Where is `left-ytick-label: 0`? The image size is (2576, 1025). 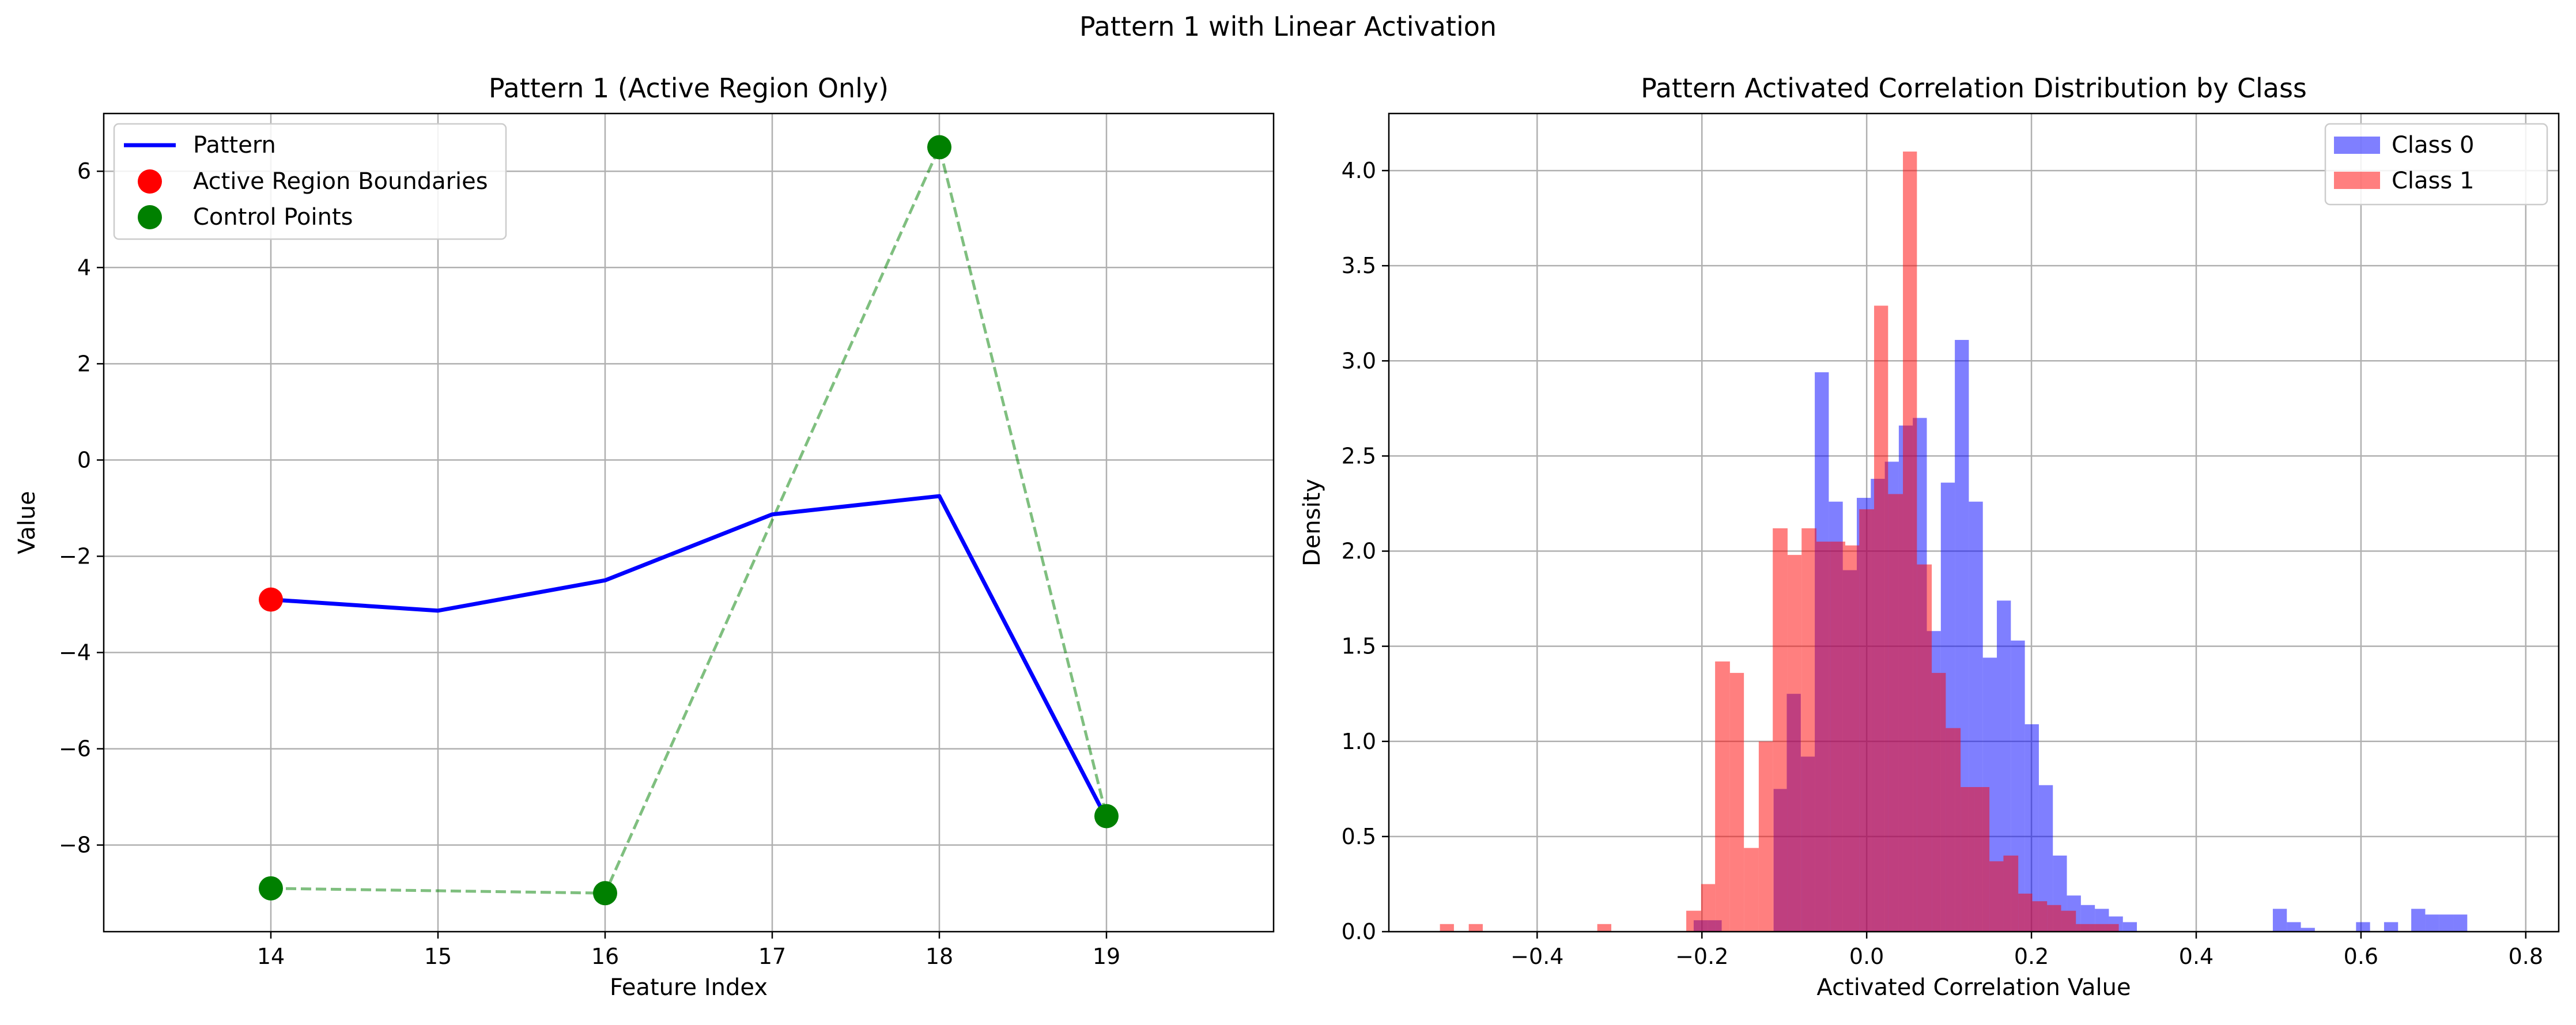
left-ytick-label: 0 is located at coordinates (84, 459).